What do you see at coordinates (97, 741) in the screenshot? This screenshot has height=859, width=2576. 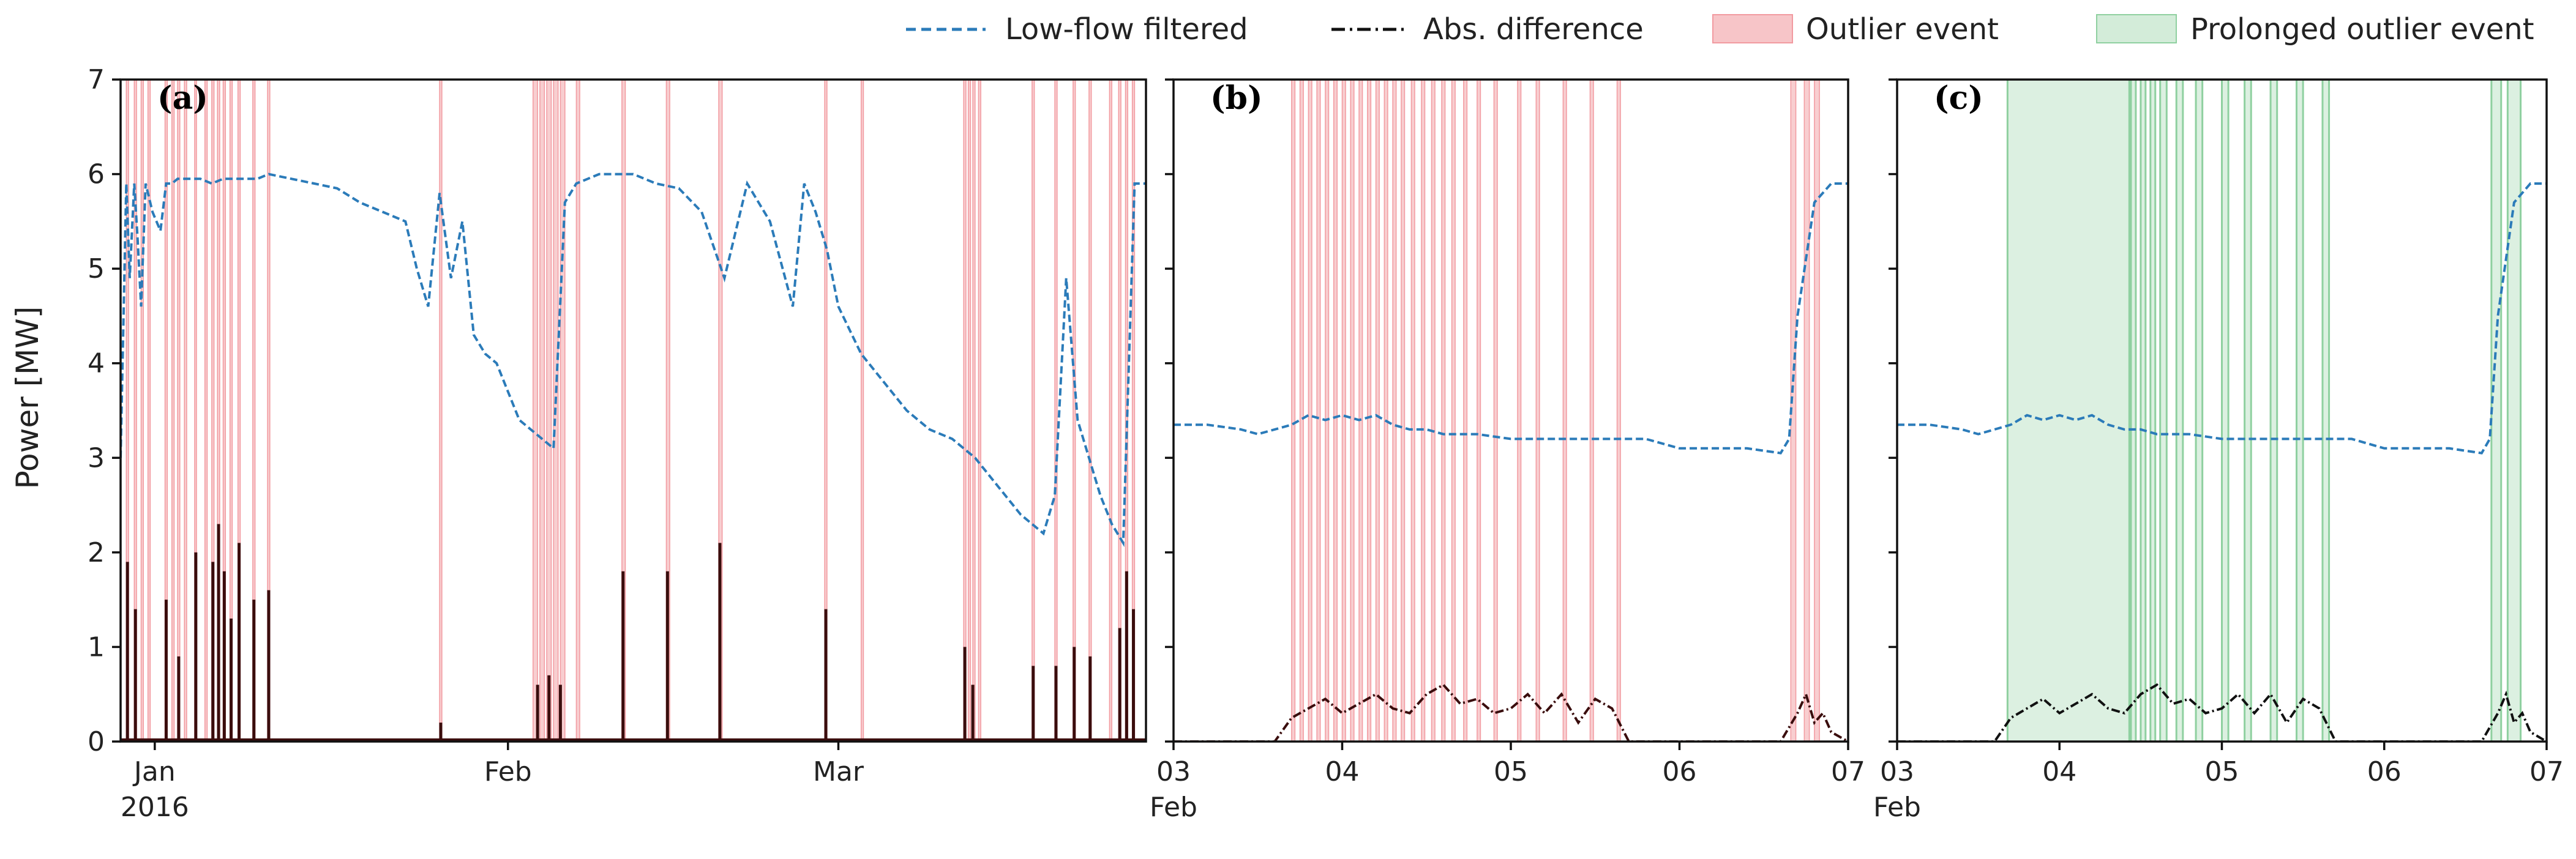 I see `y-tick-label: 0` at bounding box center [97, 741].